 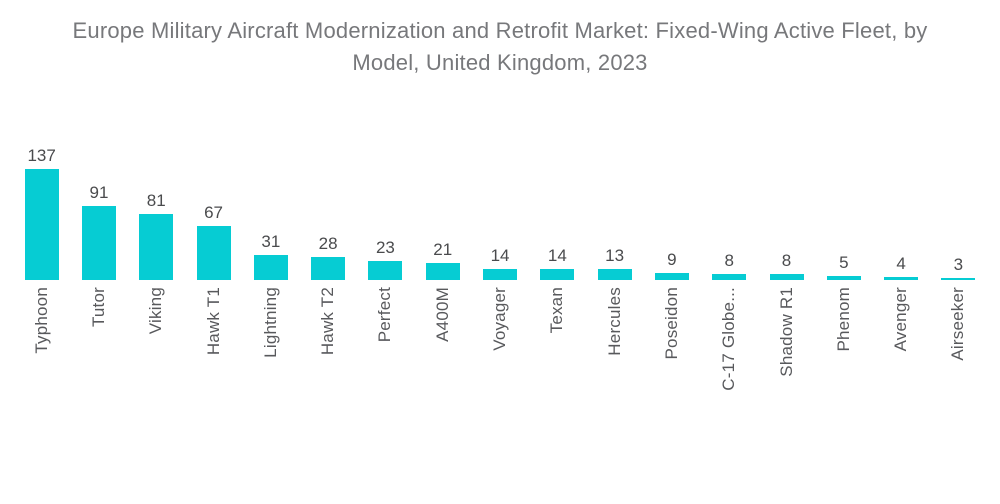 What do you see at coordinates (270, 322) in the screenshot?
I see `x-axis-tick-label: Lightning` at bounding box center [270, 322].